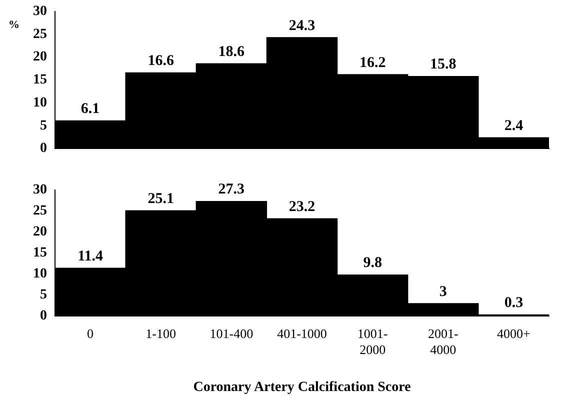  I want to click on x-tick-label: 0, so click(90, 334).